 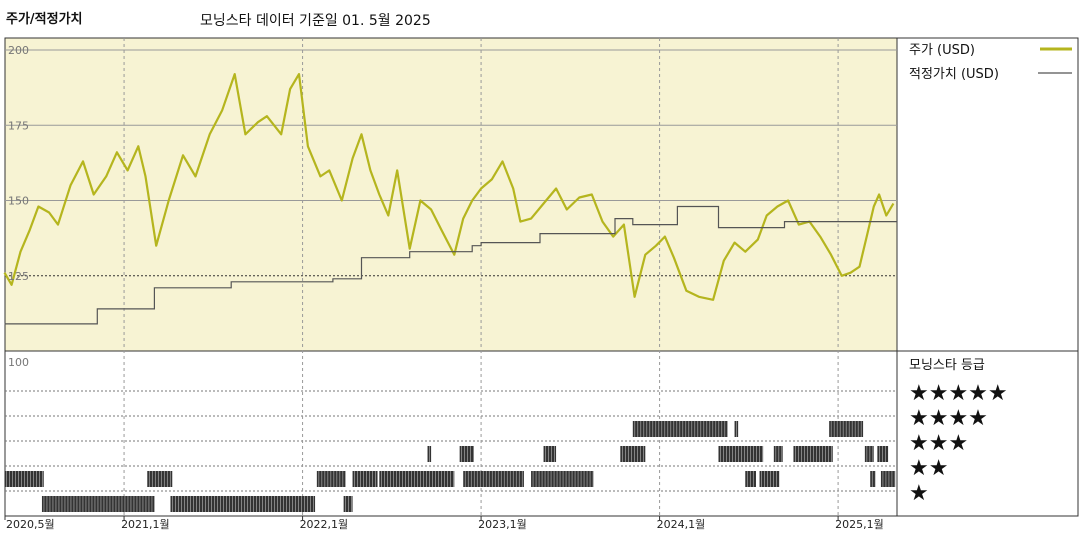 What do you see at coordinates (145, 524) in the screenshot?
I see `x-tick-label: 2021,1월` at bounding box center [145, 524].